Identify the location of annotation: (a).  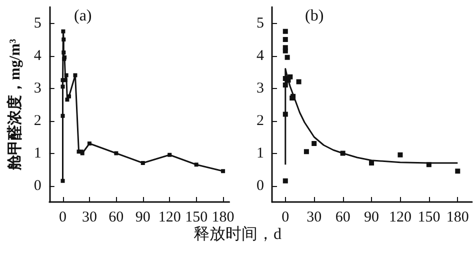
(83, 16).